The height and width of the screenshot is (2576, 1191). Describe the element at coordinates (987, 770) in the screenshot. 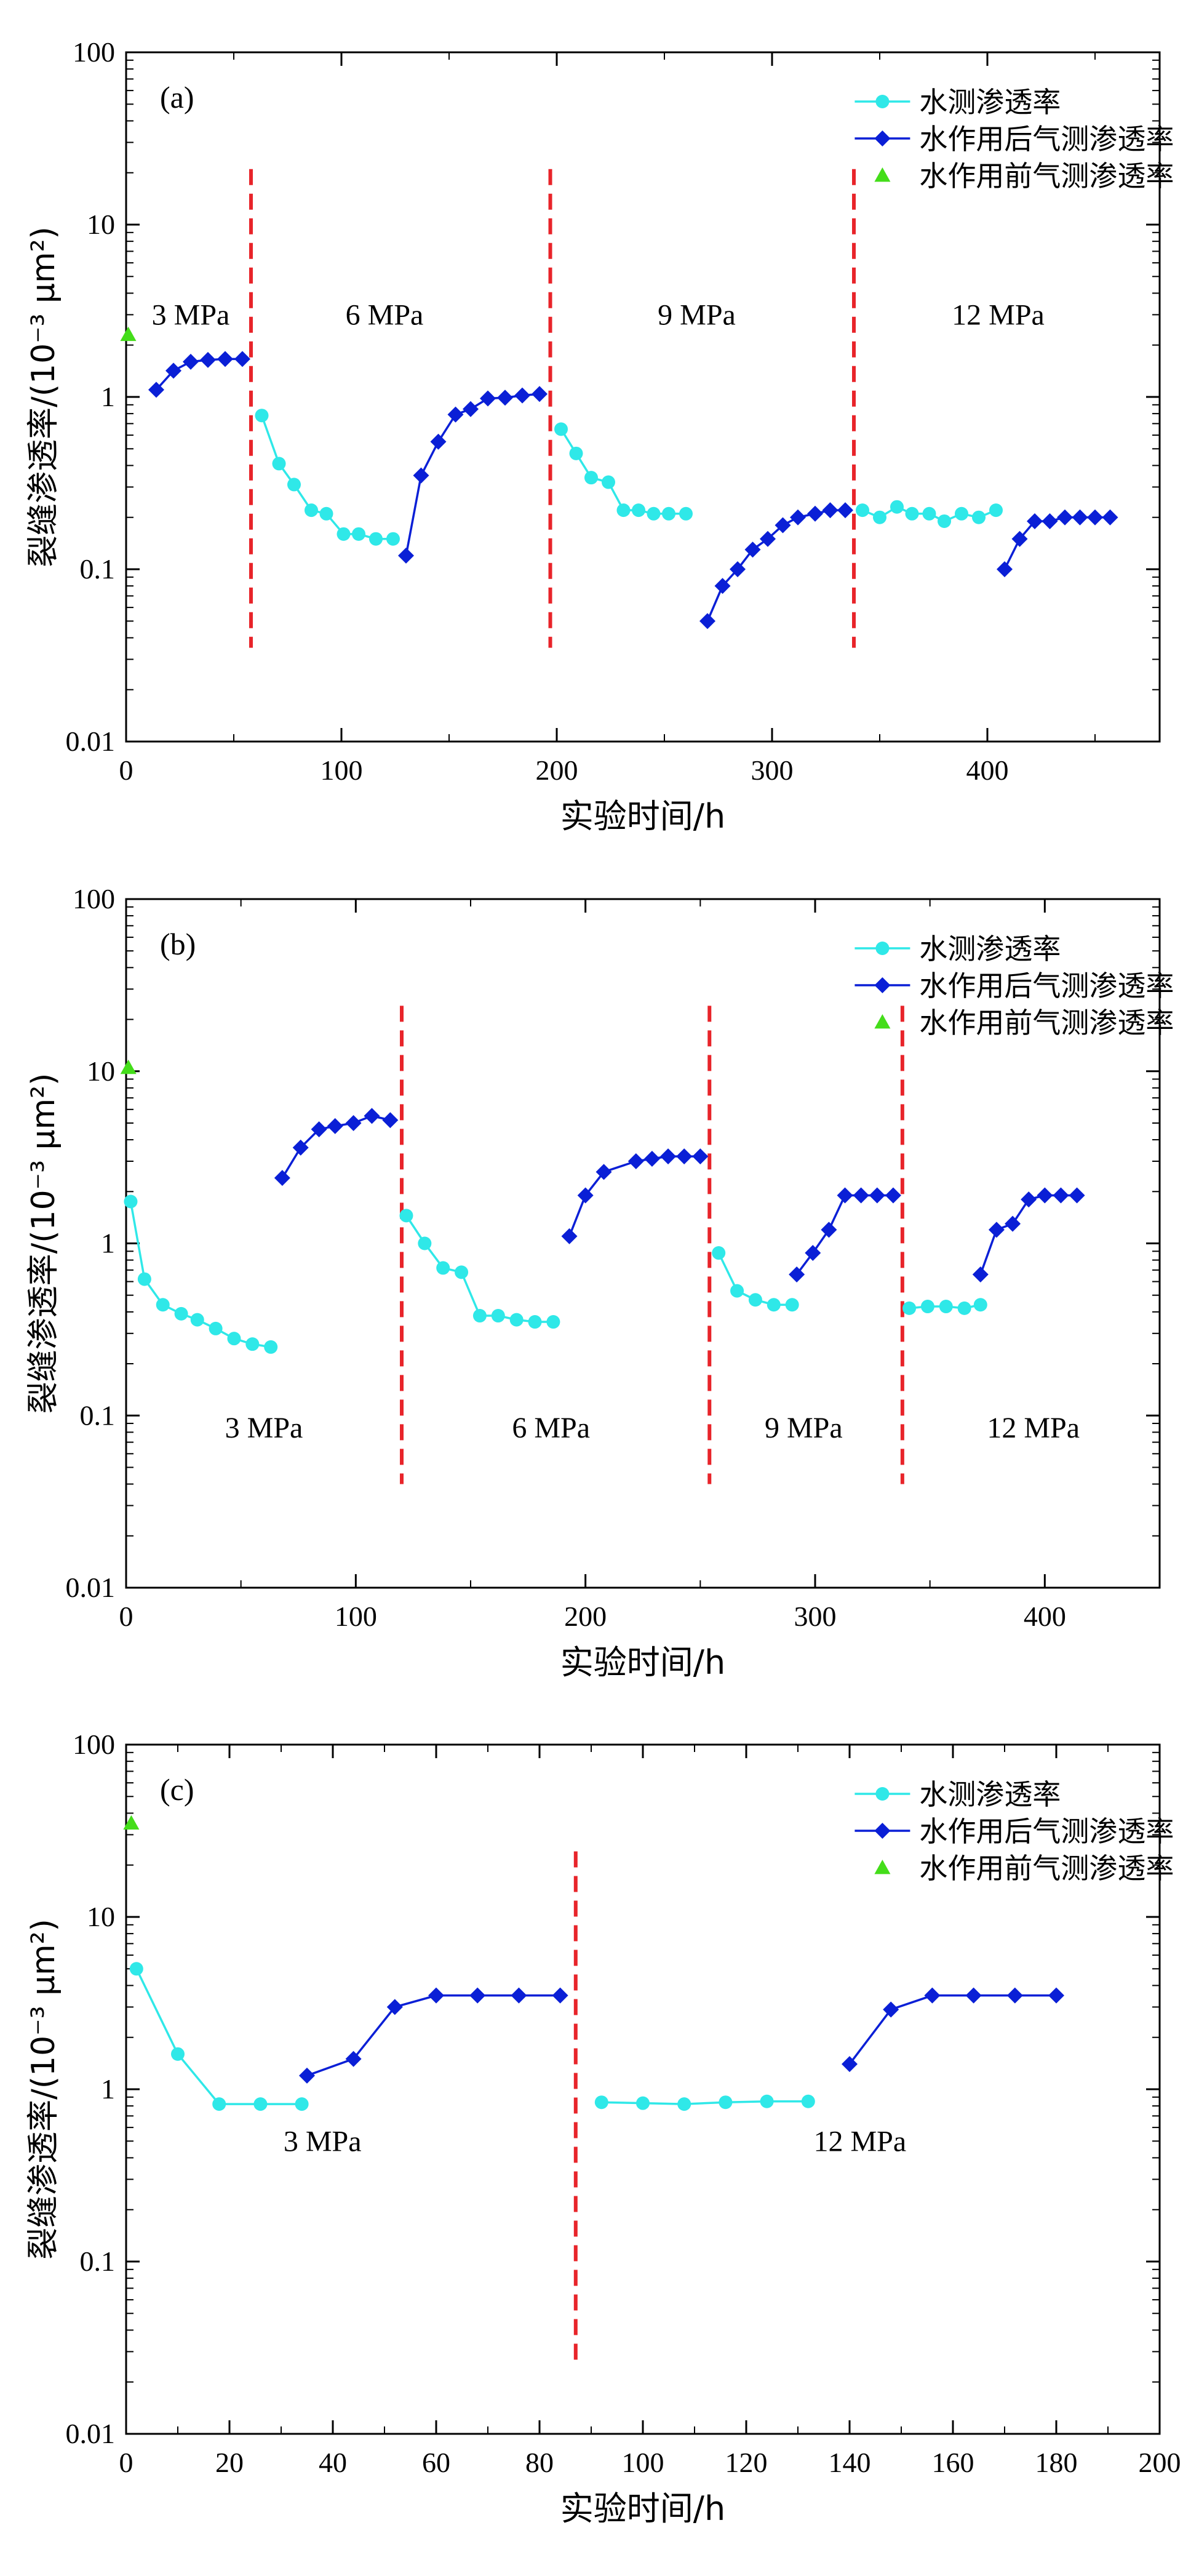

I see `x-tick-label: 400` at that location.